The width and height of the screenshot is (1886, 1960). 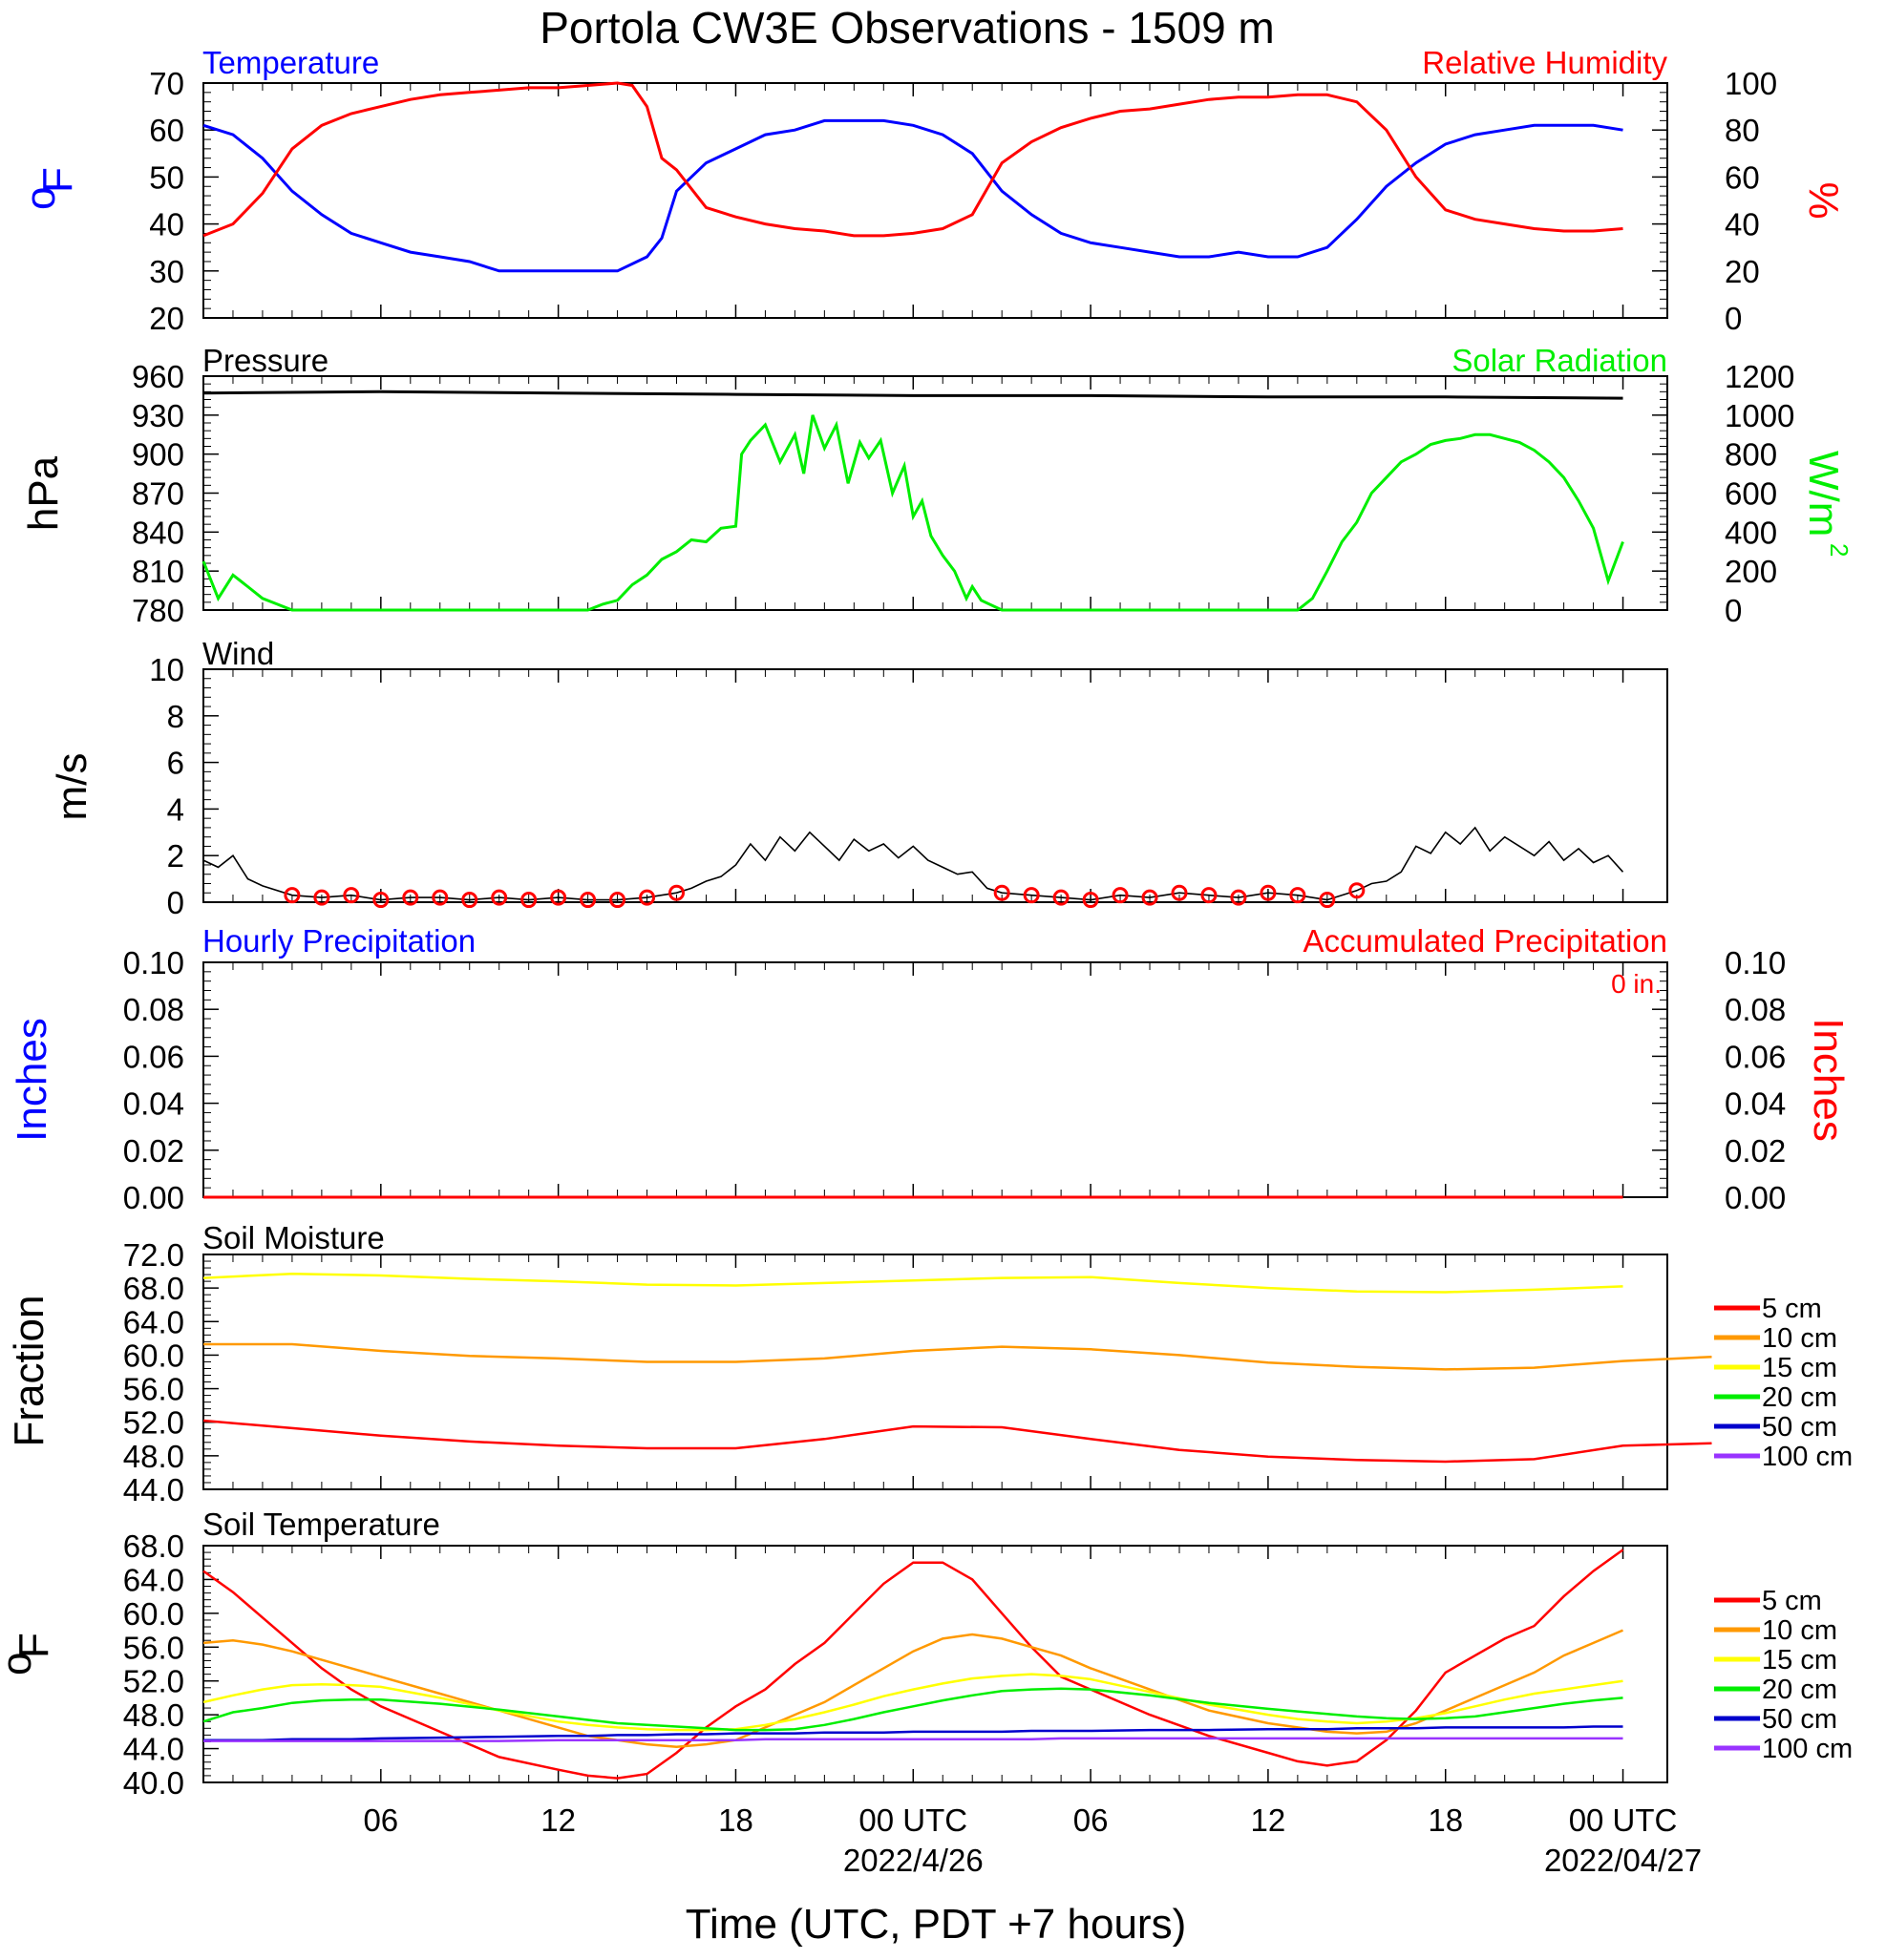 What do you see at coordinates (153, 1151) in the screenshot?
I see `y-tick-label: 0.02` at bounding box center [153, 1151].